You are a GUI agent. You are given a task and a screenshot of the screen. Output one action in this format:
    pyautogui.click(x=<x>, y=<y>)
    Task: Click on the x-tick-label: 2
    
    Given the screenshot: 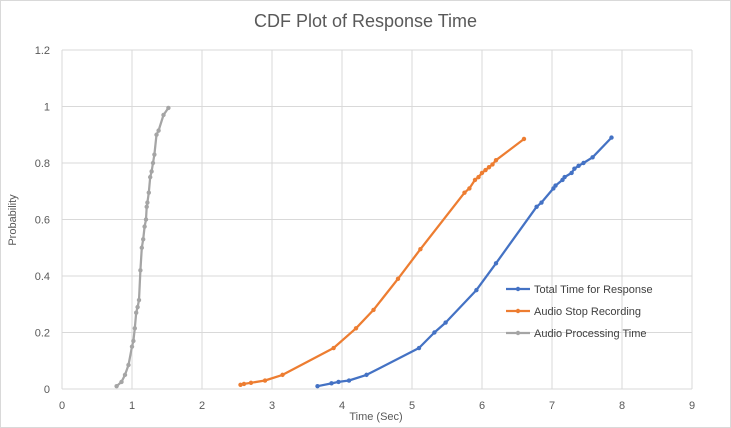 What is the action you would take?
    pyautogui.click(x=202, y=406)
    